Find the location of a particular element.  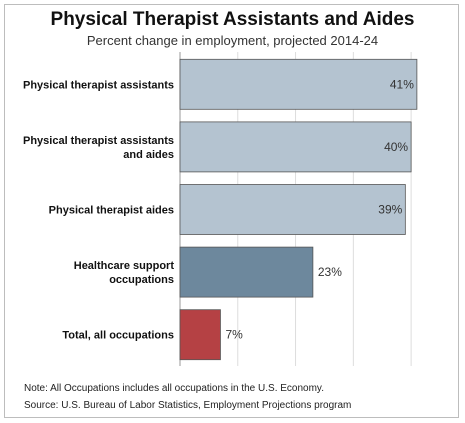

value-label: 41% is located at coordinates (402, 84).